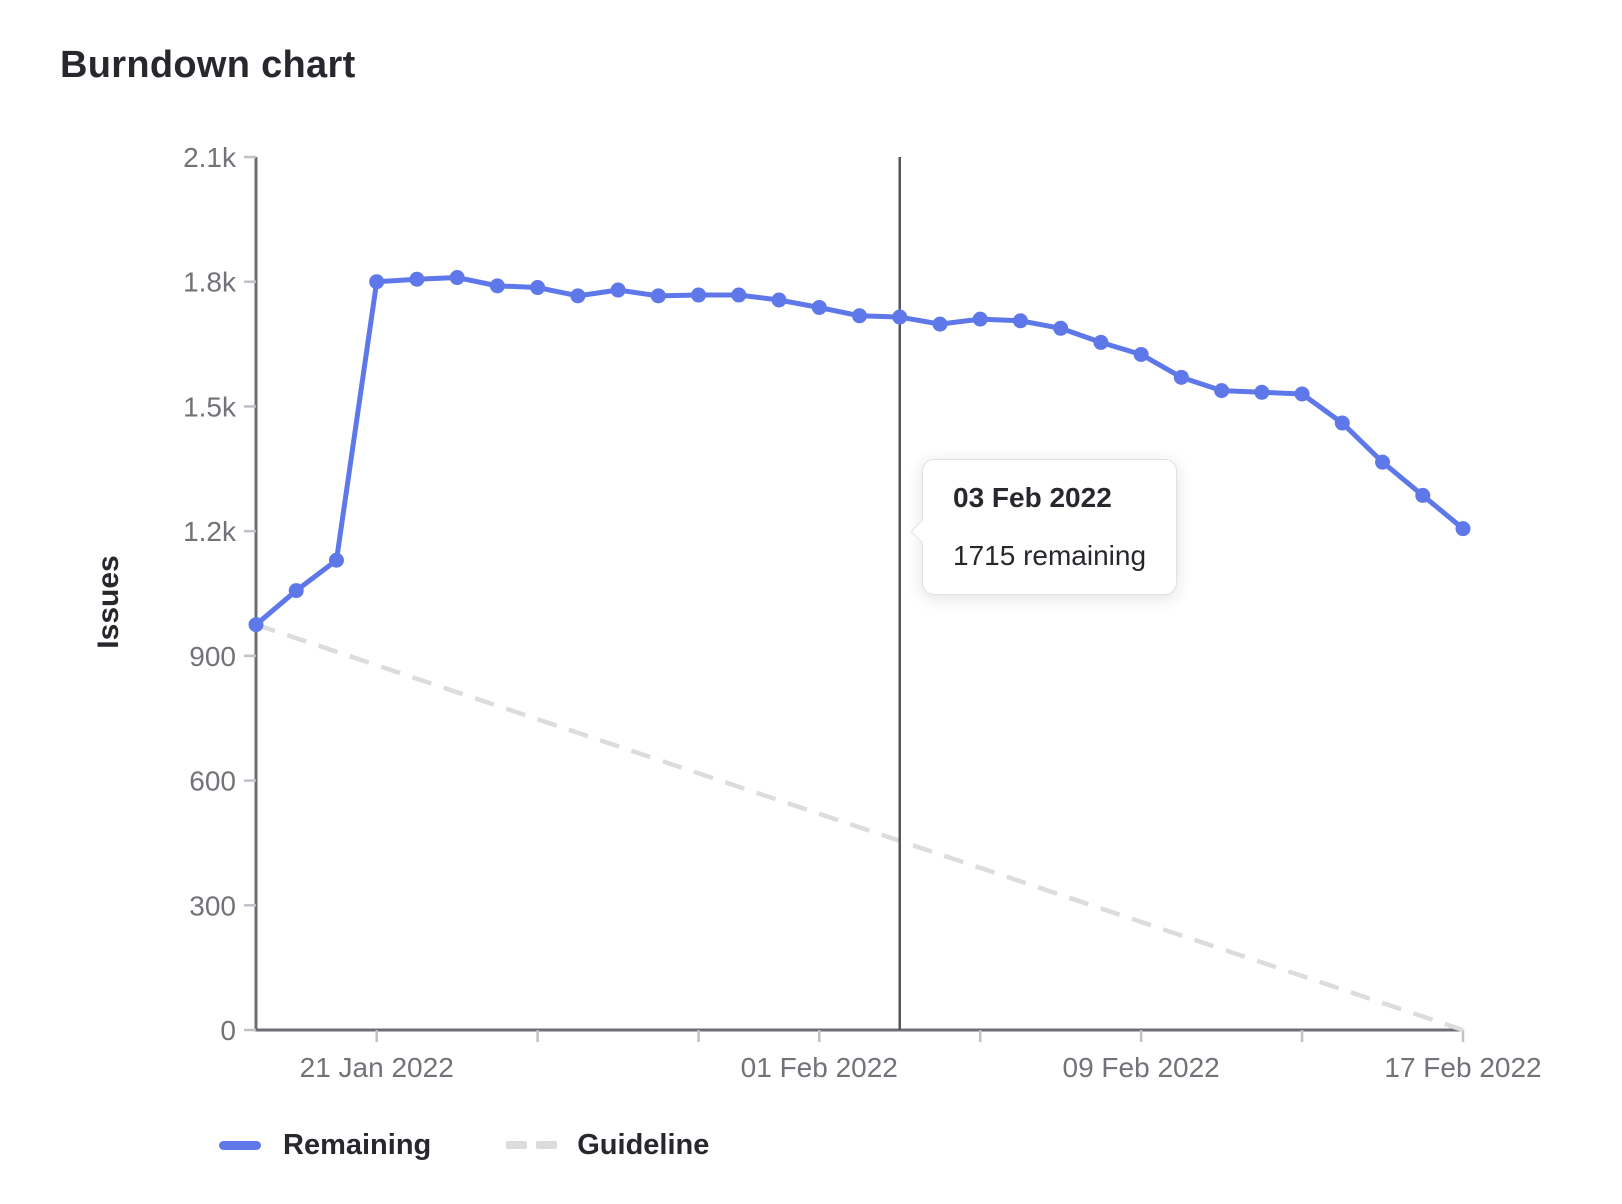  I want to click on x-axis-tick-label: 01 Feb 2022, so click(819, 1067).